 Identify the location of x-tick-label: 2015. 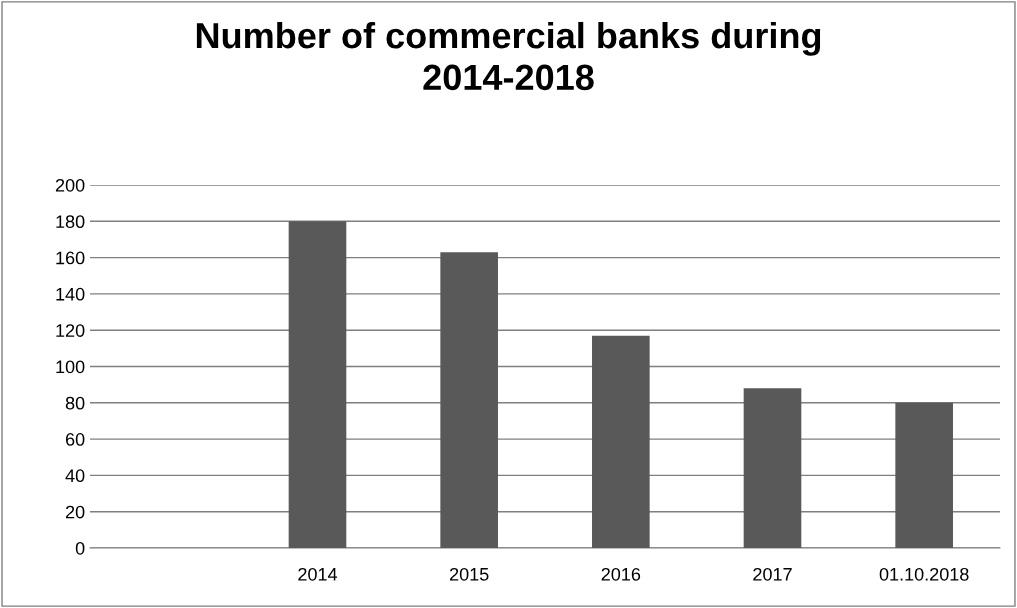
(469, 574).